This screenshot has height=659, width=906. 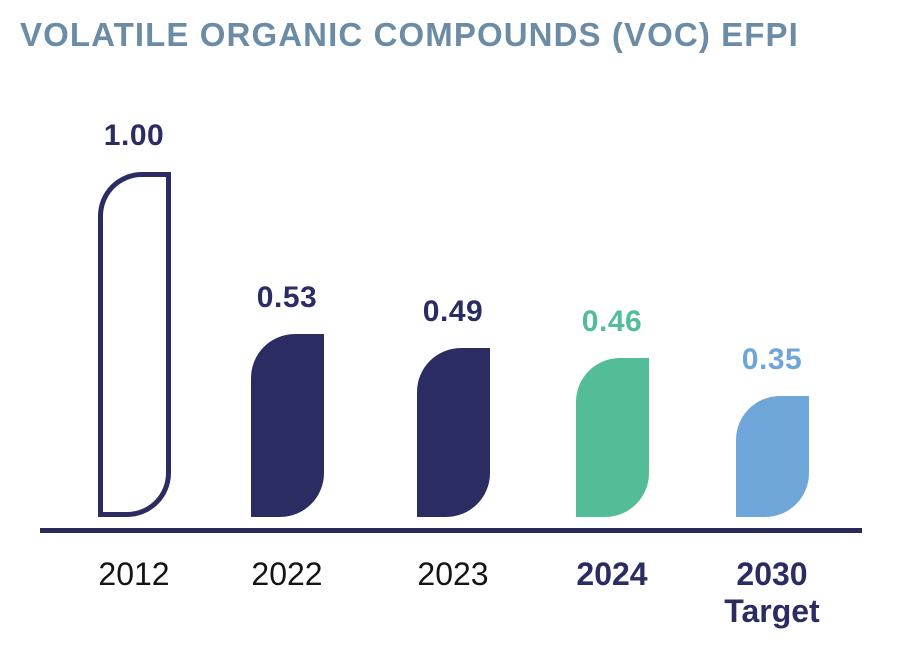 What do you see at coordinates (451, 530) in the screenshot?
I see `x-axis-line` at bounding box center [451, 530].